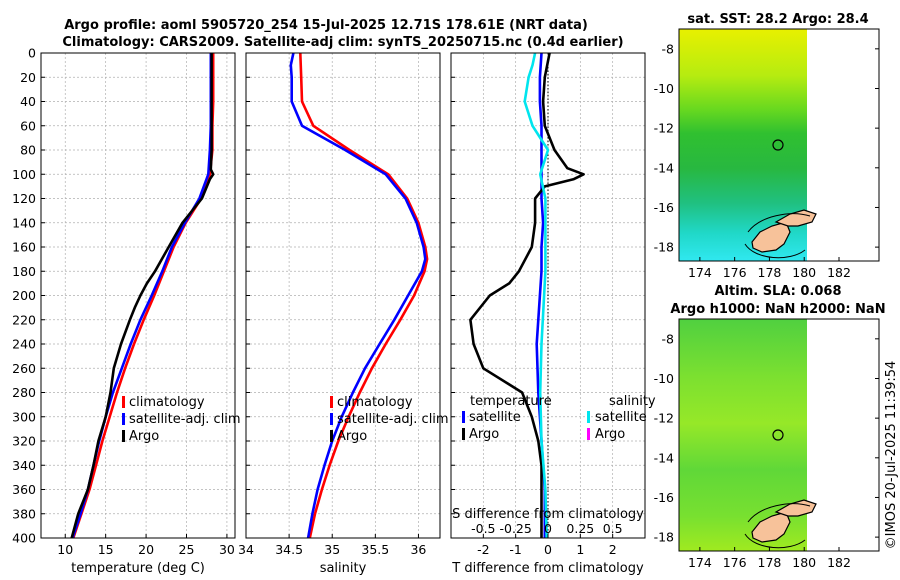  Describe the element at coordinates (588, 417) in the screenshot. I see `legend-swatch-s-satellite` at that location.